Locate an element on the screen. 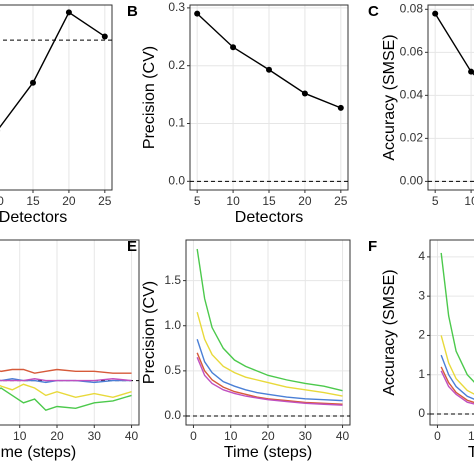 The height and width of the screenshot is (474, 474). y-tick-label: 0.04 is located at coordinates (412, 95).